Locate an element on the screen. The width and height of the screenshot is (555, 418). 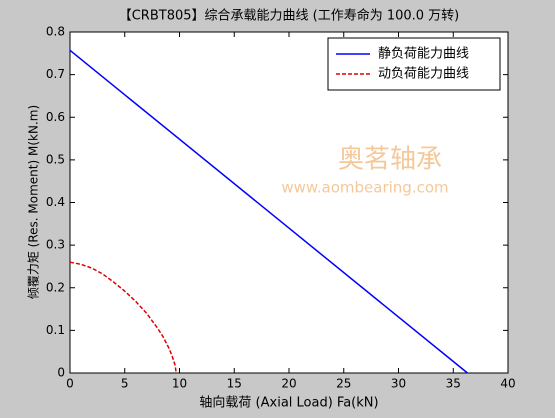
watermark: www.aombearing.com is located at coordinates (364, 188).